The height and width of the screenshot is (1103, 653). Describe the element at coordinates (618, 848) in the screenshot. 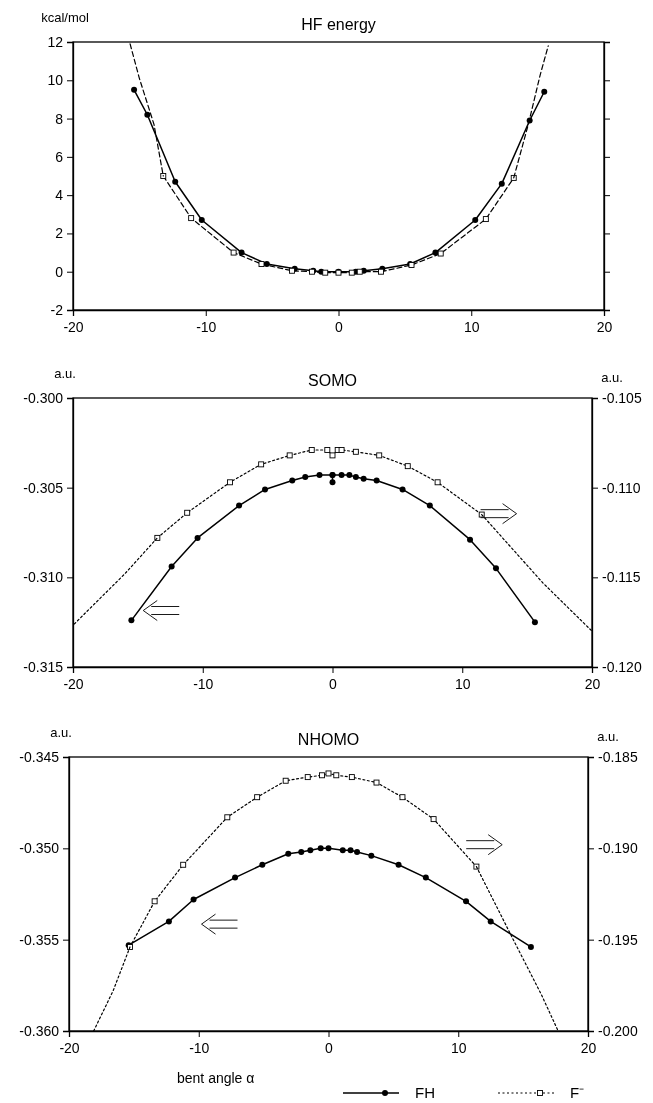

I see `y2-tick-label: -0.190` at that location.